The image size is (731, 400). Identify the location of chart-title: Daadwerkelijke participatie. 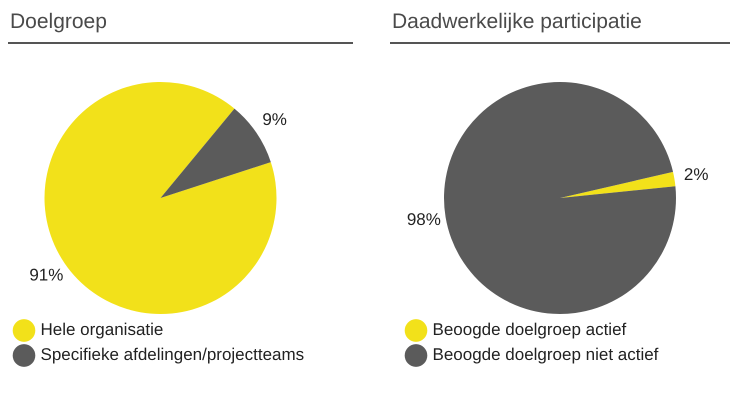
(560, 22).